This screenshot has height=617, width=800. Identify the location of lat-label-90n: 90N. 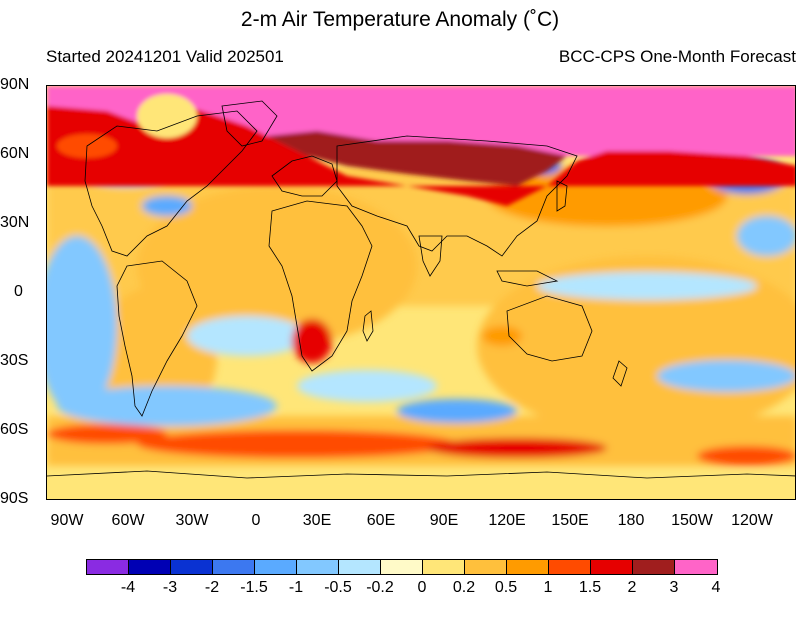
(15, 84).